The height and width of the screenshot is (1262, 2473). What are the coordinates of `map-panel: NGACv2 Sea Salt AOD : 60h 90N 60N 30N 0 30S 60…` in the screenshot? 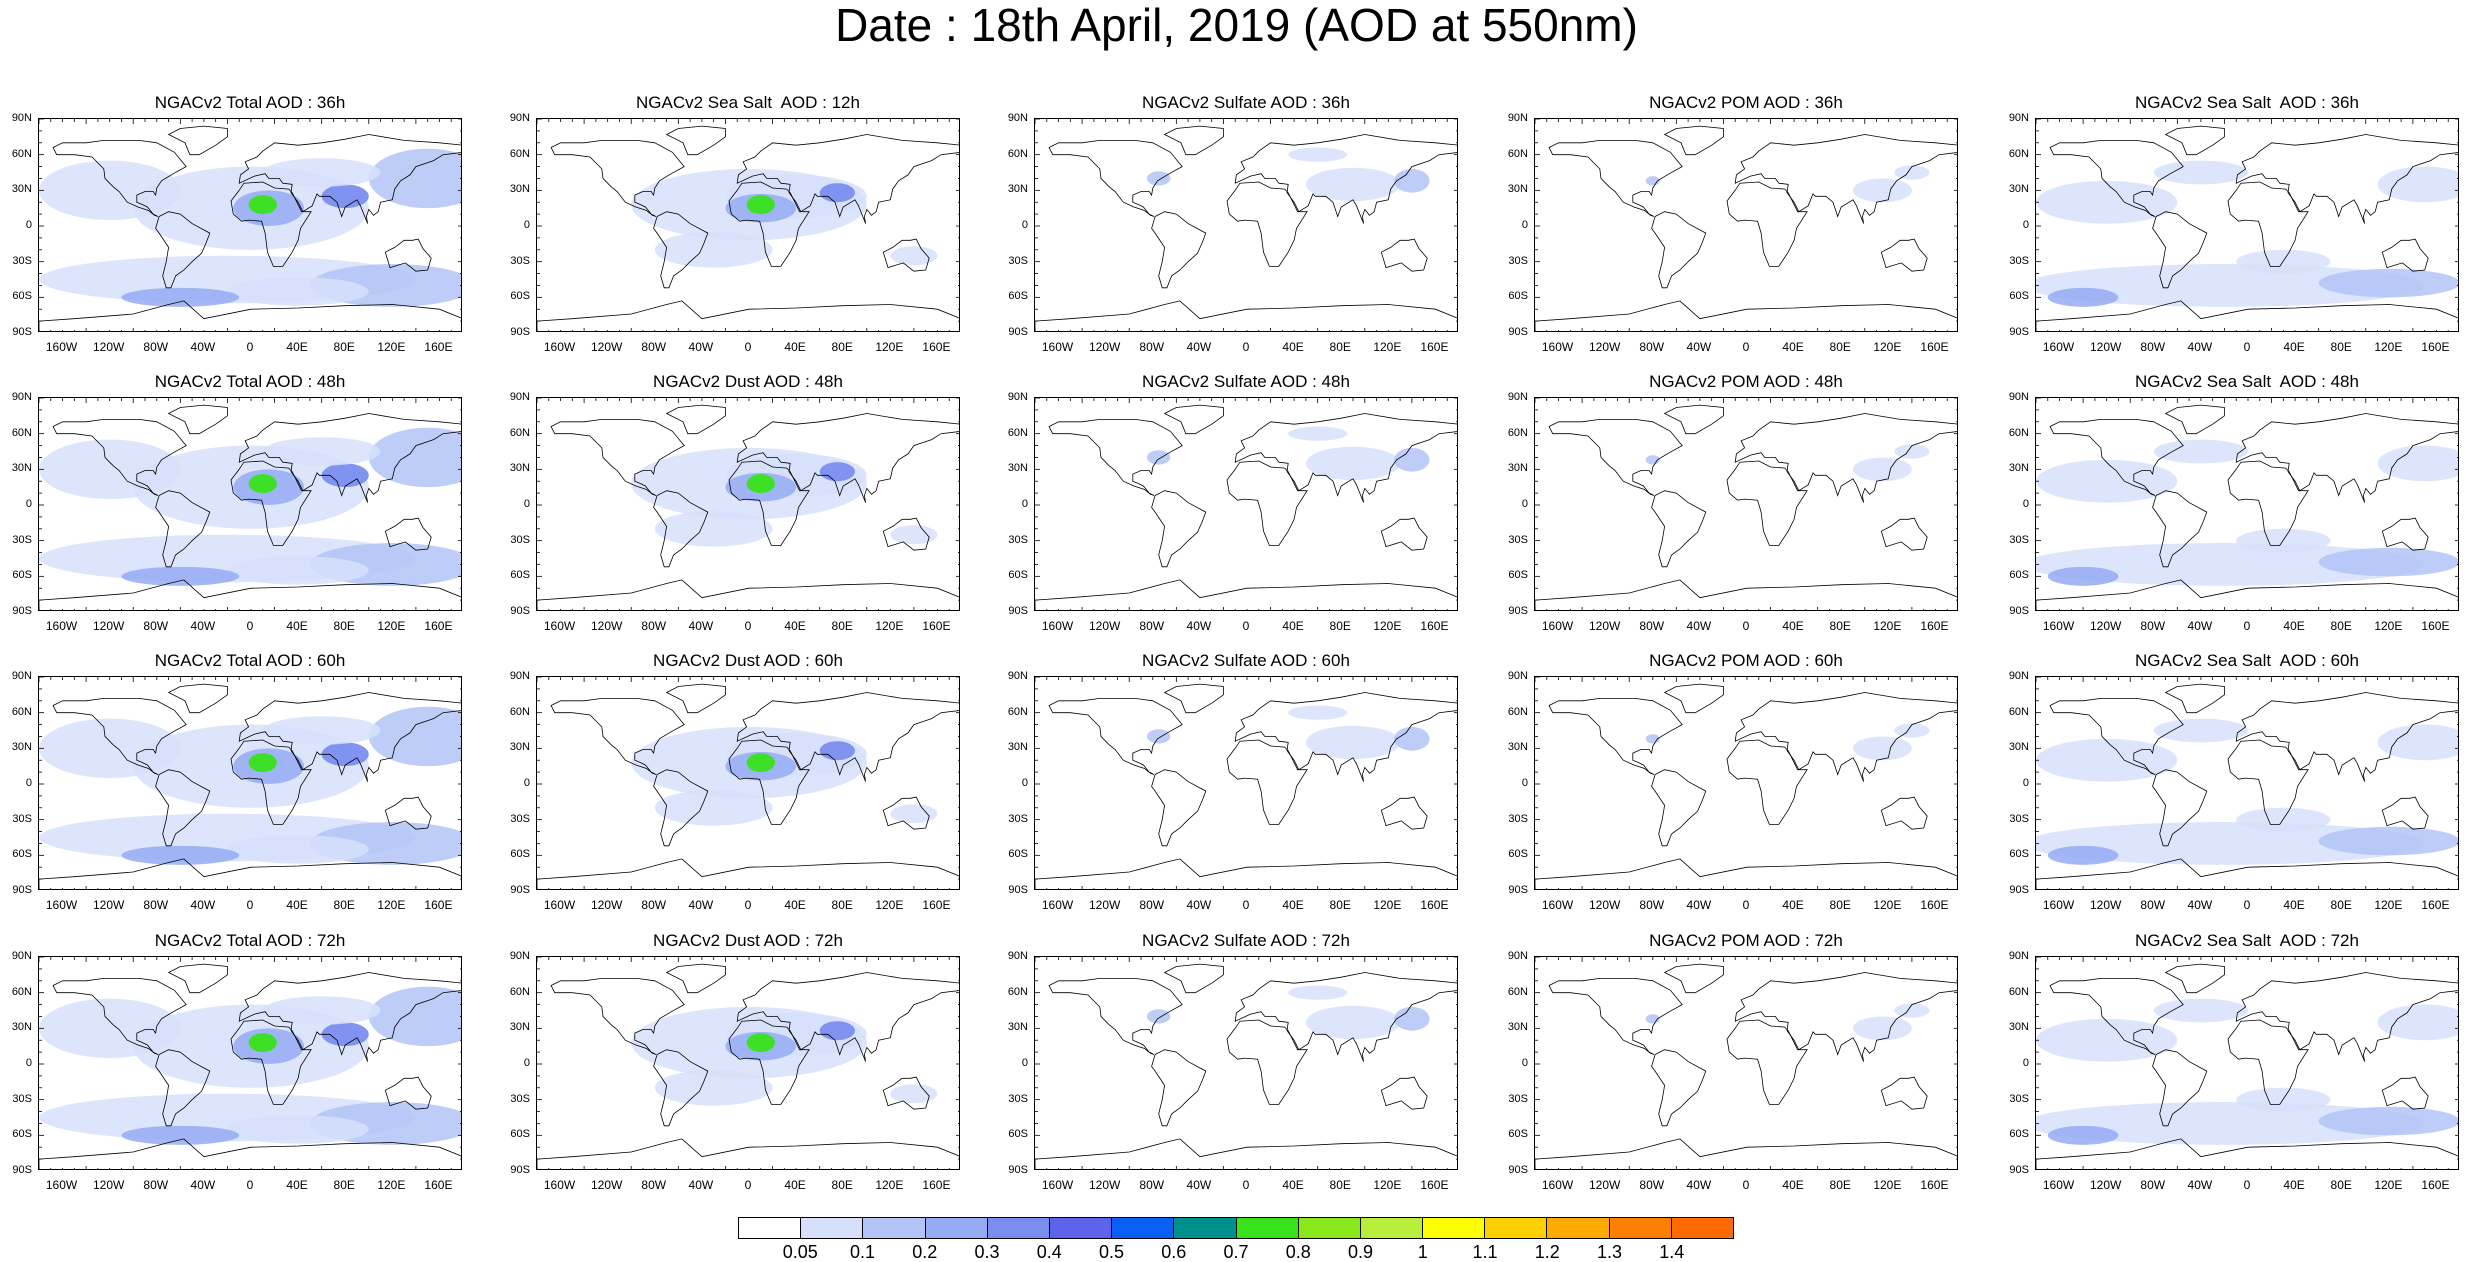 It's located at (2235, 789).